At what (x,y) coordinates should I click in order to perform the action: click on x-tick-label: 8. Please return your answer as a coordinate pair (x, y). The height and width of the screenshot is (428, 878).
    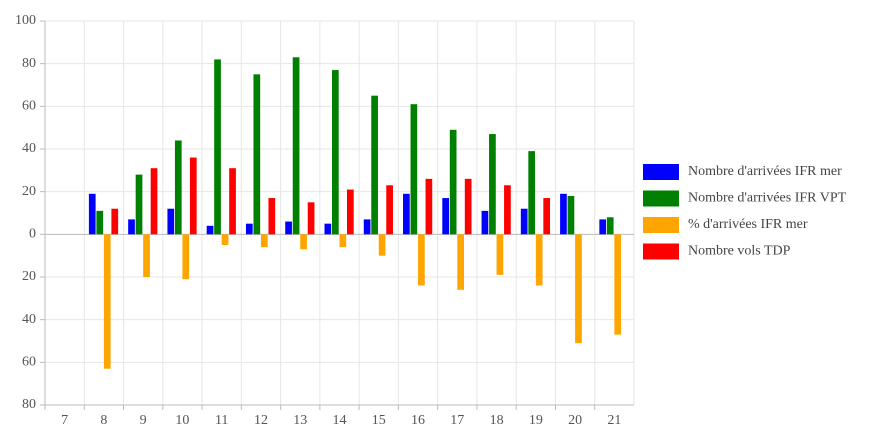
    Looking at the image, I should click on (103, 420).